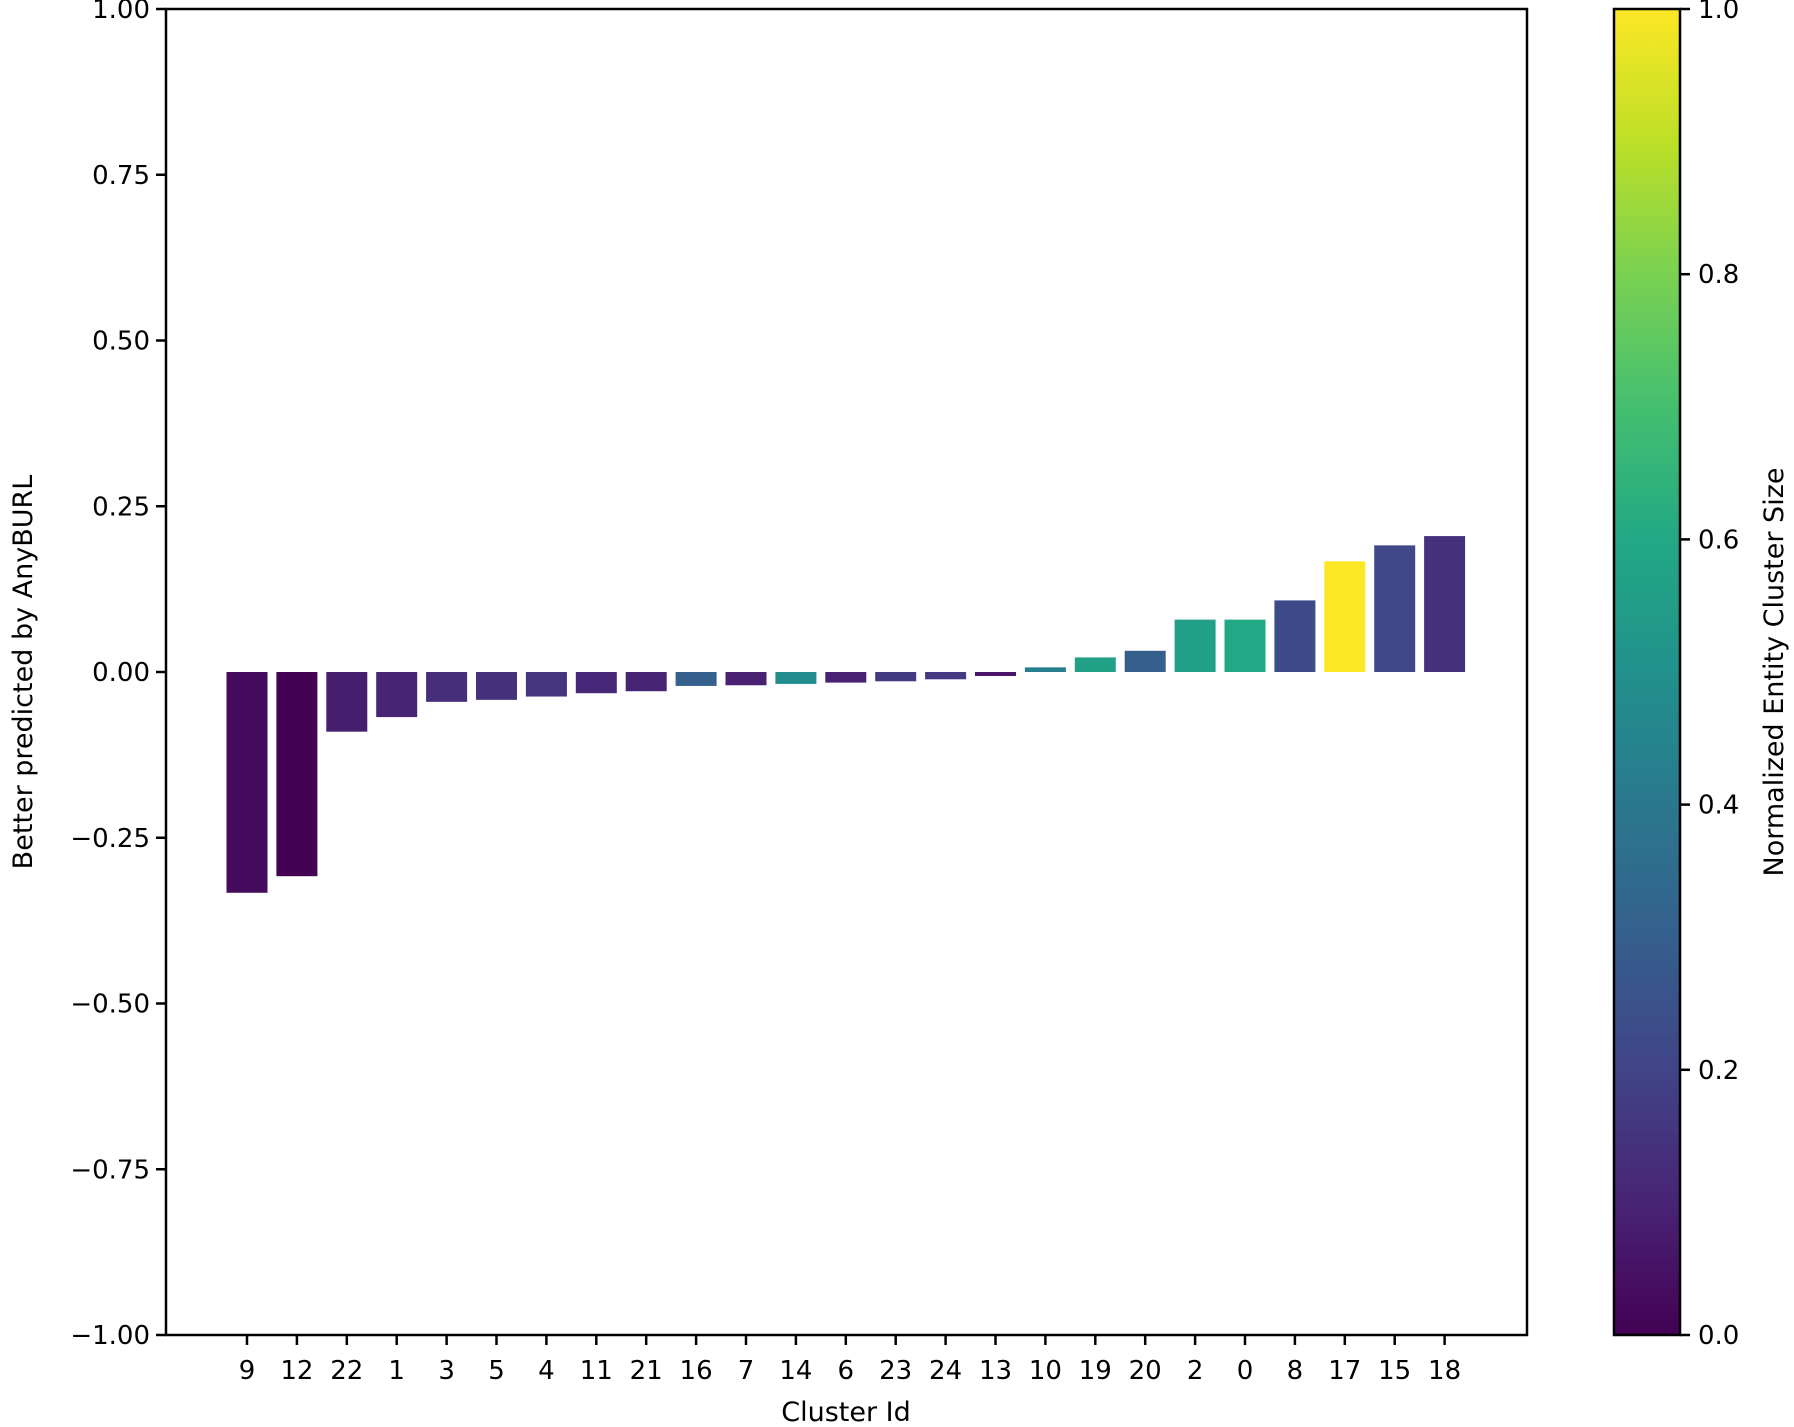 The image size is (1794, 1427). Describe the element at coordinates (346, 1371) in the screenshot. I see `x-tick-label: 22` at that location.